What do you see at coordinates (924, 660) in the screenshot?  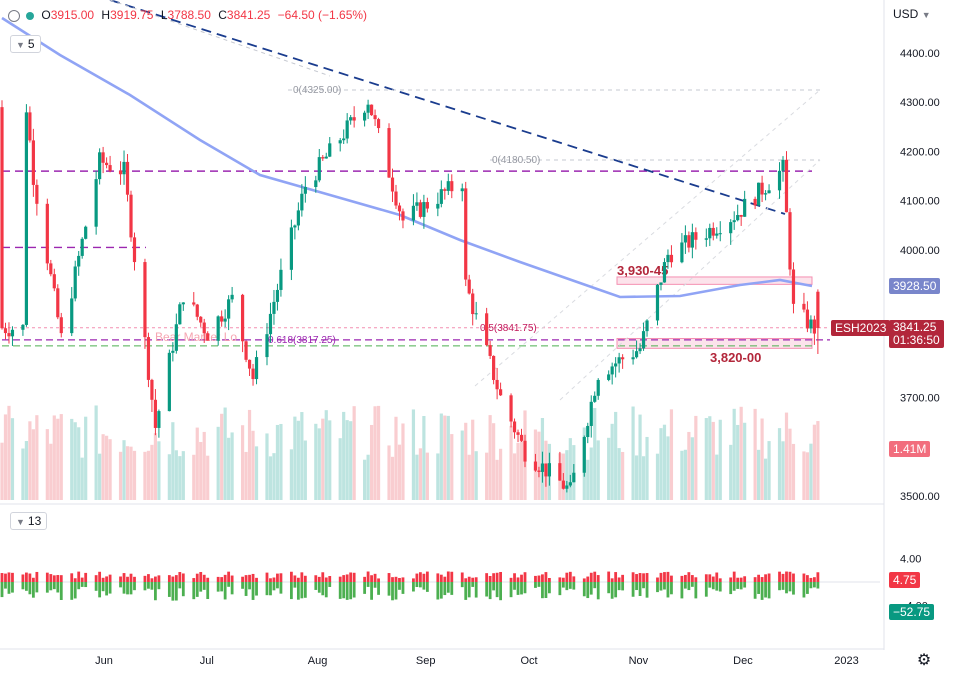 I see `gear-icon: ⚙` at bounding box center [924, 660].